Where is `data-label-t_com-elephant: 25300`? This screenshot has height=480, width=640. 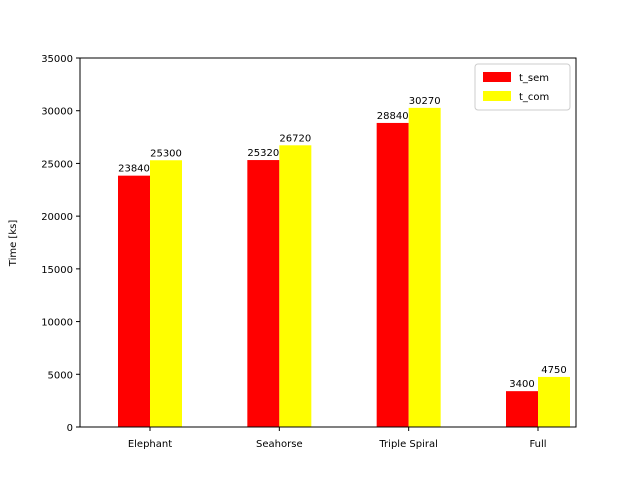
data-label-t_com-elephant: 25300 is located at coordinates (166, 153).